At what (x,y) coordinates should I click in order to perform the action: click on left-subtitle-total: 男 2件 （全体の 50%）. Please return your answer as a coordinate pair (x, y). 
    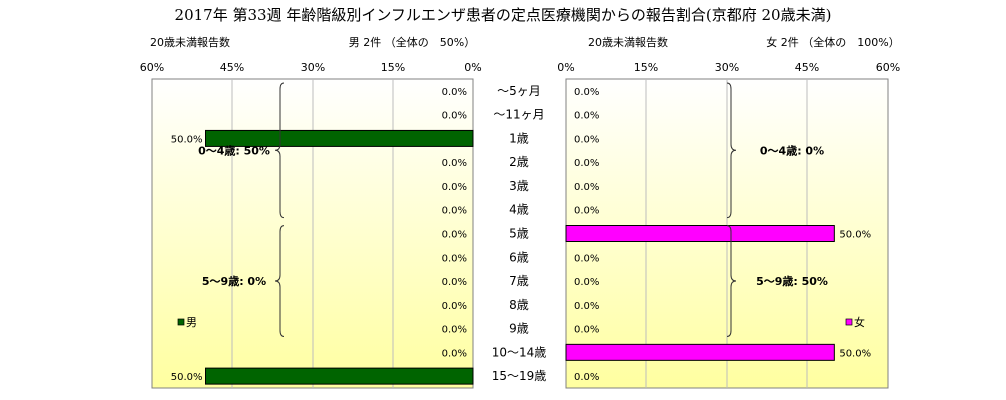
    Looking at the image, I should click on (412, 42).